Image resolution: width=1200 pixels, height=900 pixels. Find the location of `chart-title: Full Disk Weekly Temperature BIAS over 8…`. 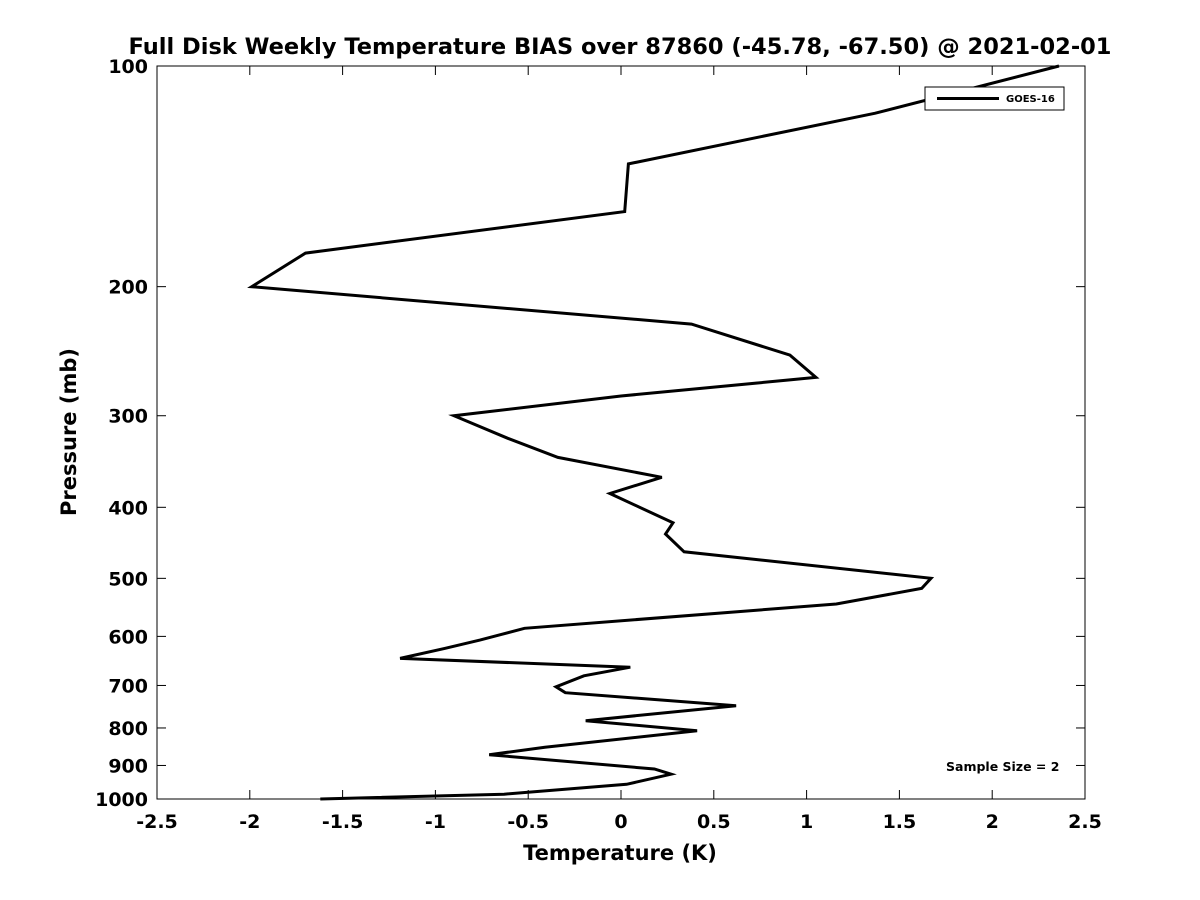

chart-title: Full Disk Weekly Temperature BIAS over 8… is located at coordinates (620, 47).